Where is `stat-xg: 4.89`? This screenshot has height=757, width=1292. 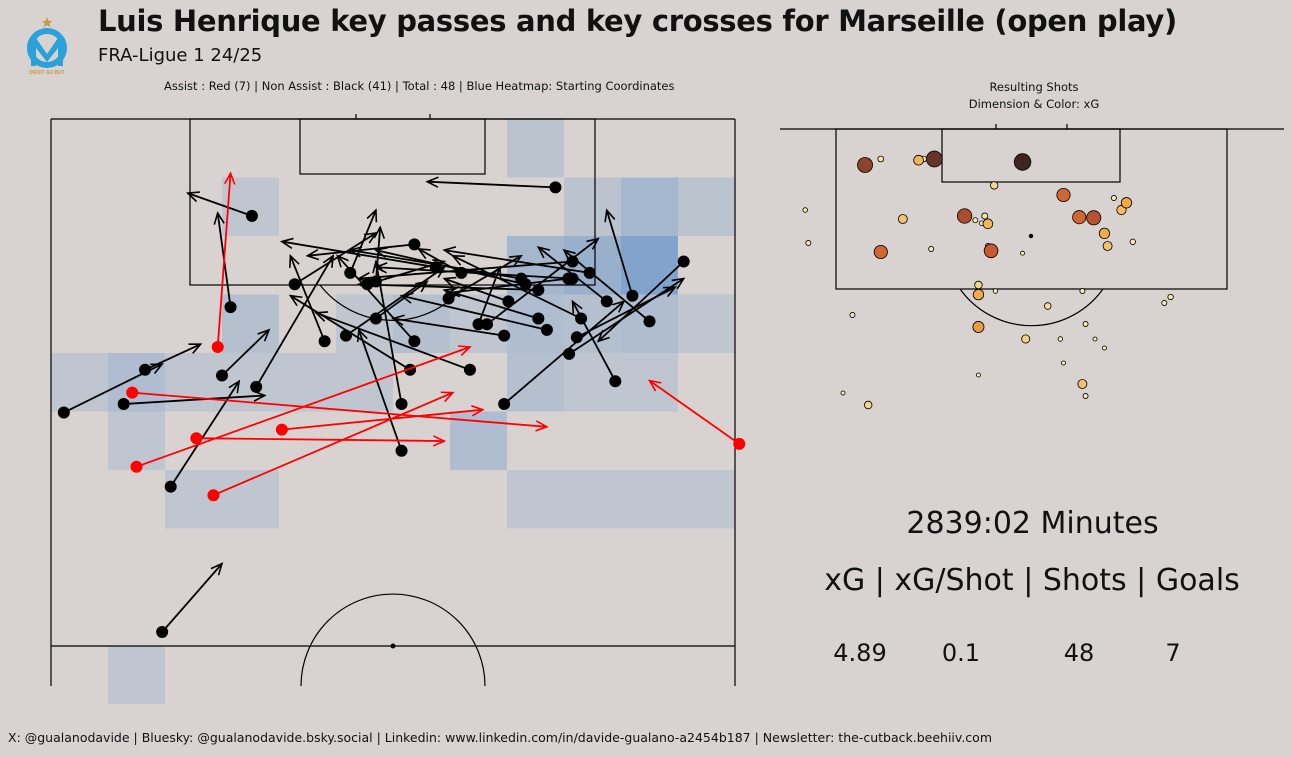 stat-xg: 4.89 is located at coordinates (860, 653).